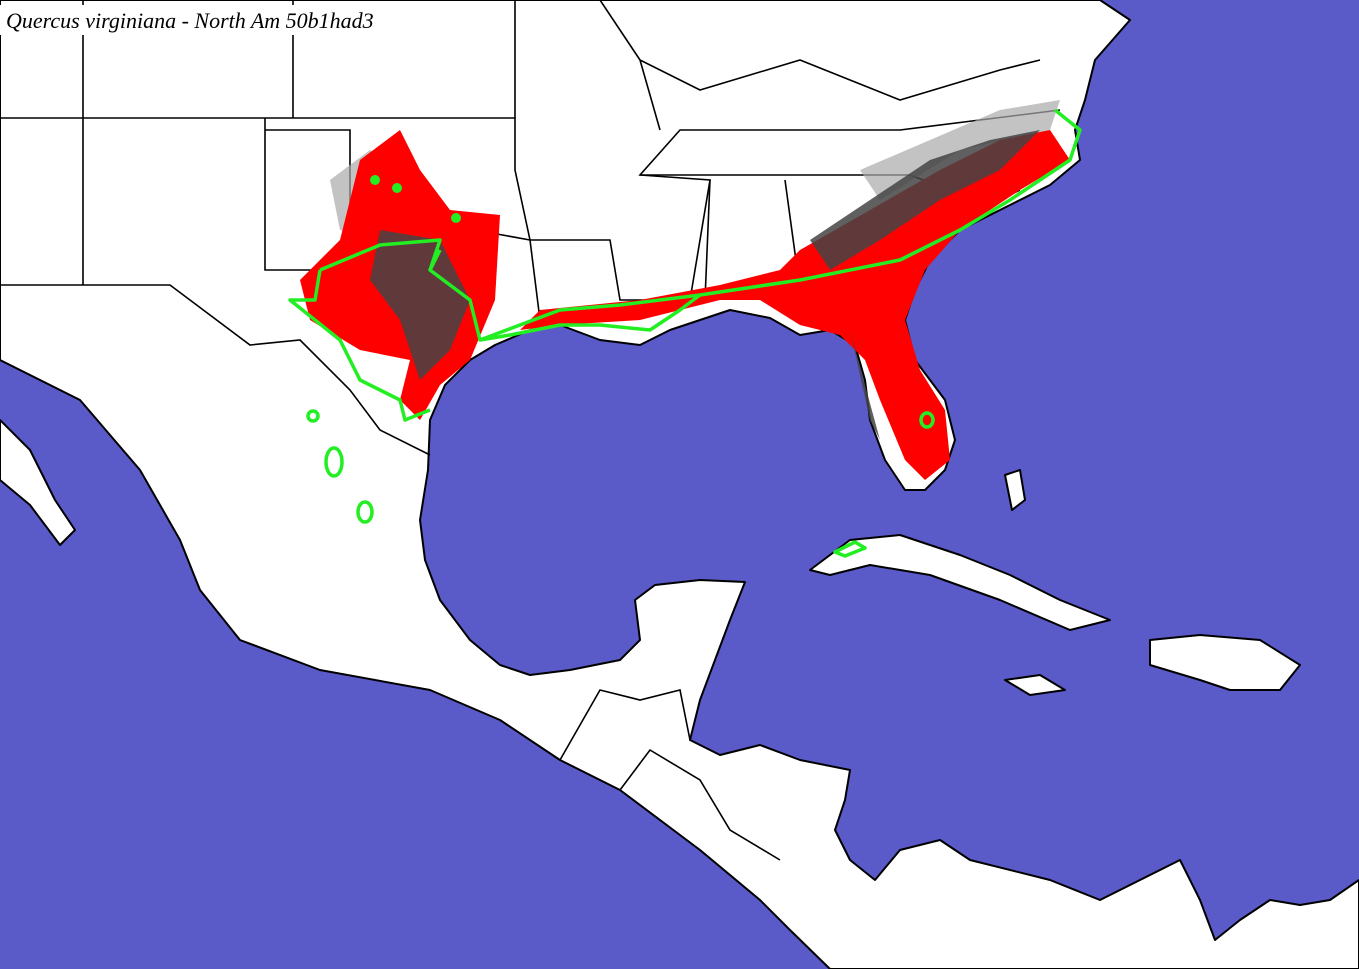 This screenshot has height=969, width=1359. I want to click on hispaniola, so click(1225, 662).